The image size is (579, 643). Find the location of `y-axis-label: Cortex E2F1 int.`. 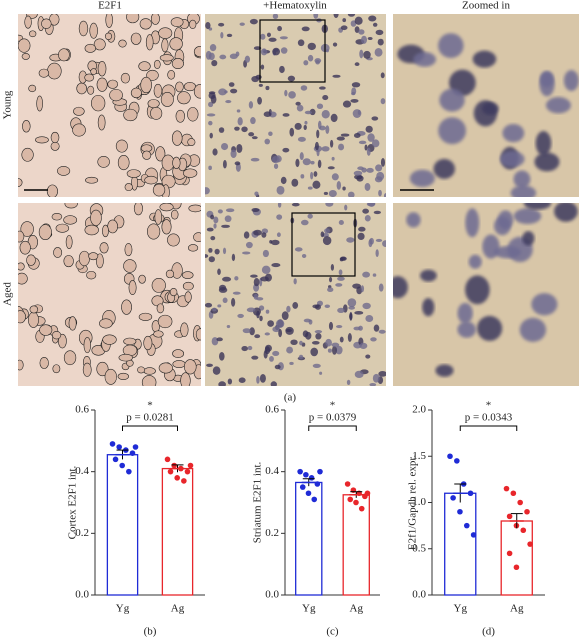

y-axis-label: Cortex E2F1 int. is located at coordinates (73, 502).